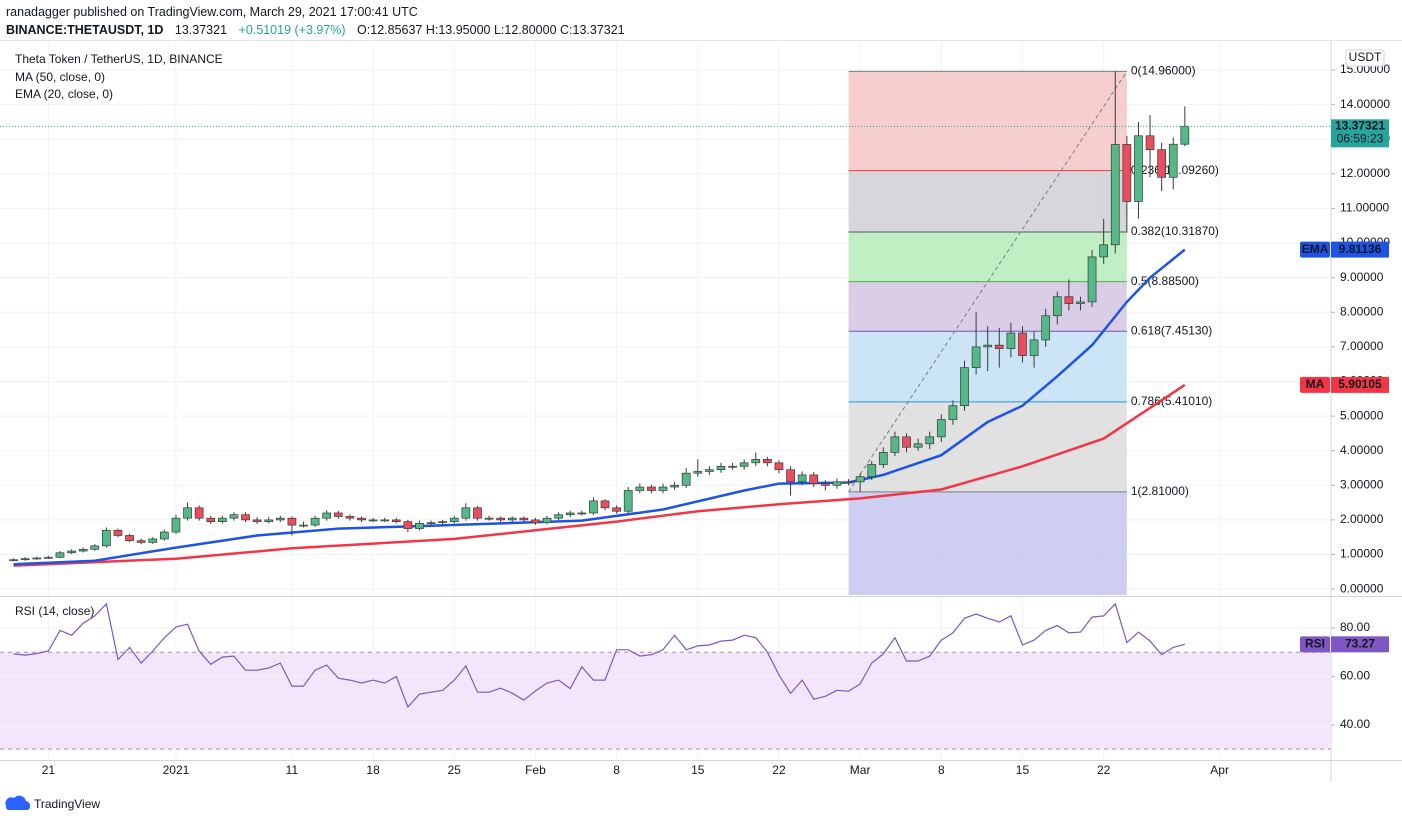 Image resolution: width=1402 pixels, height=823 pixels. I want to click on rsi-band, so click(665, 701).